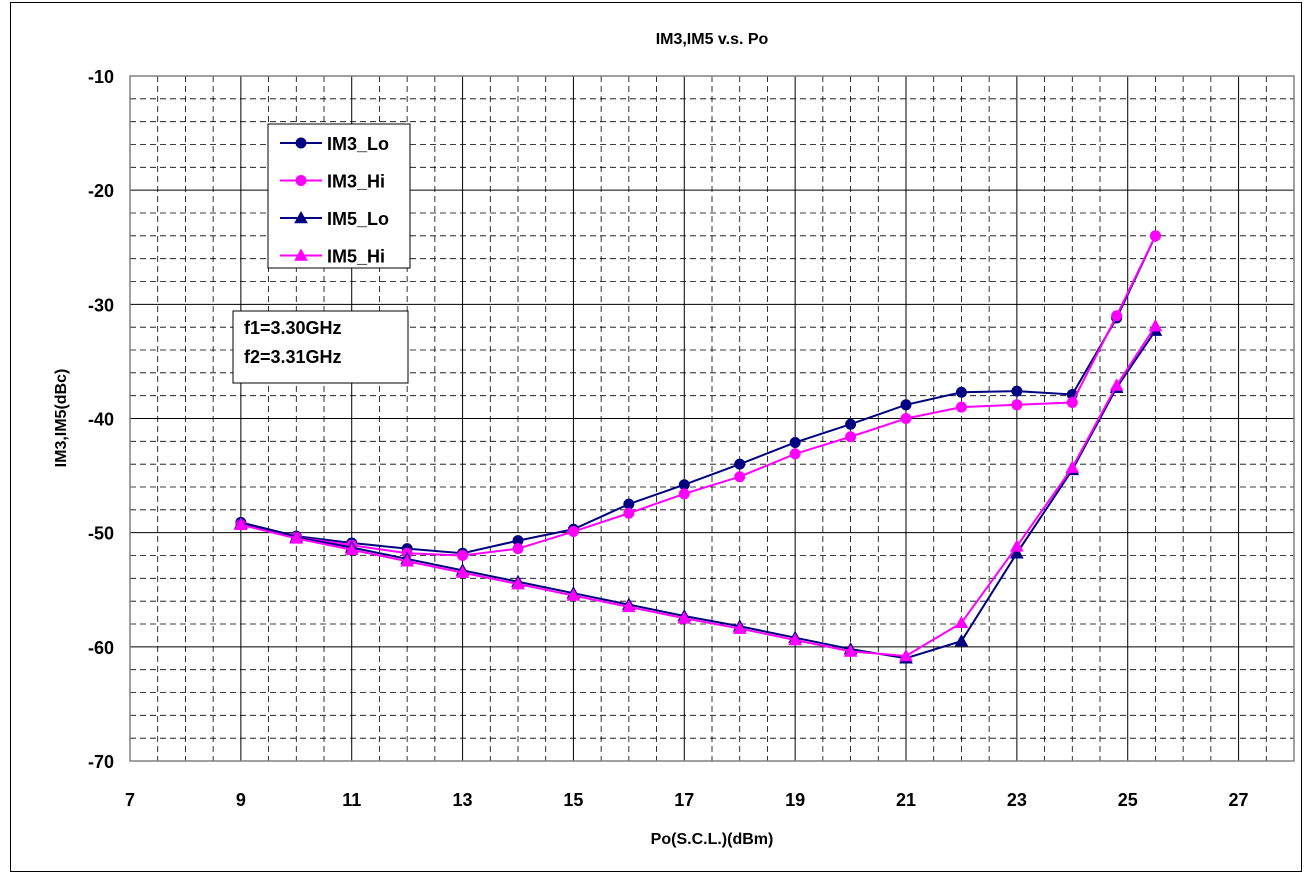  What do you see at coordinates (356, 257) in the screenshot?
I see `legend-label: IM5_Hi` at bounding box center [356, 257].